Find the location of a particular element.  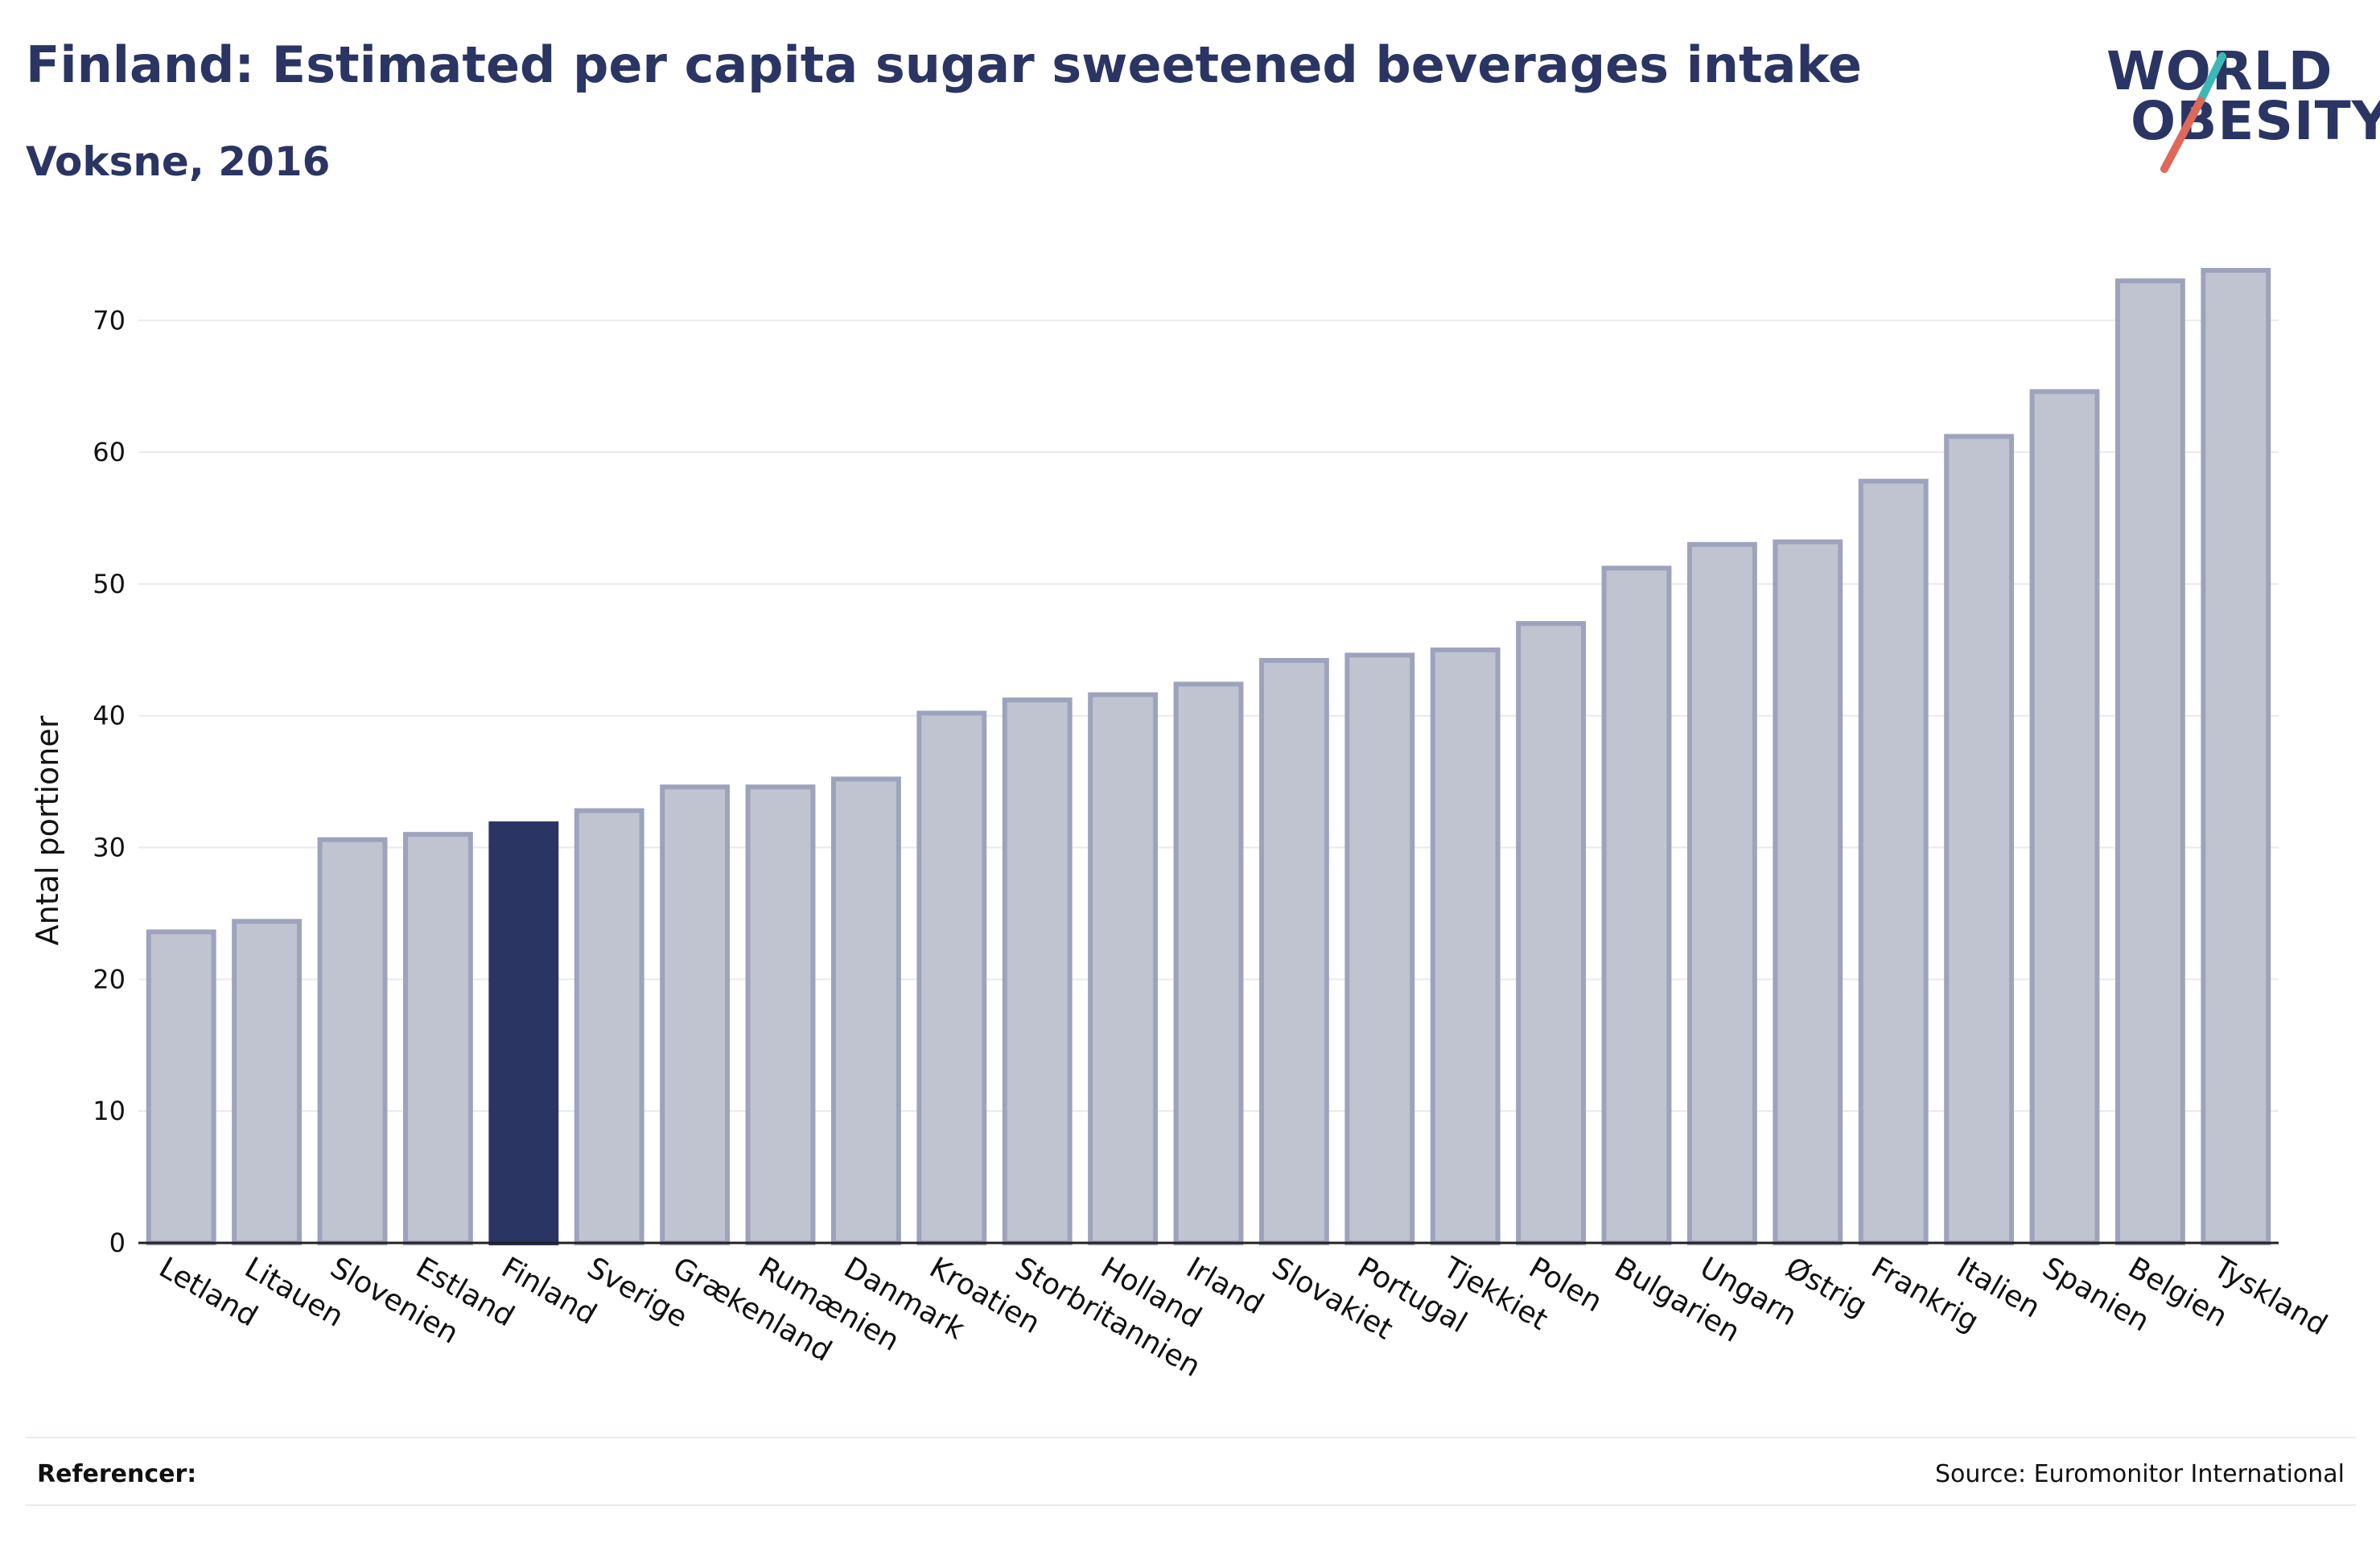

x-tick-label: Tyskland is located at coordinates (2270, 1297).